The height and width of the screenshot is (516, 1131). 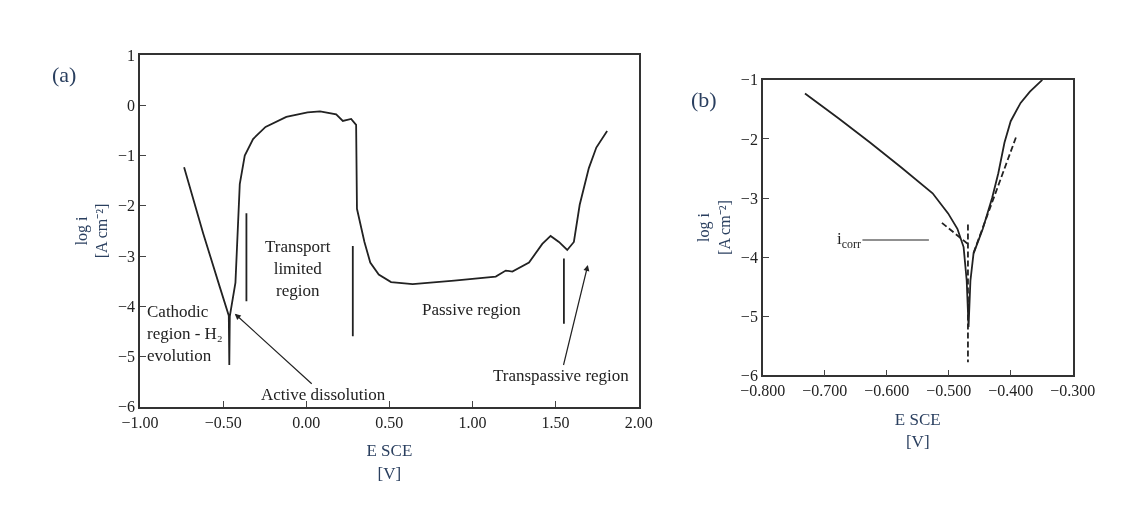 I want to click on chart-title: (b), so click(x=704, y=99).